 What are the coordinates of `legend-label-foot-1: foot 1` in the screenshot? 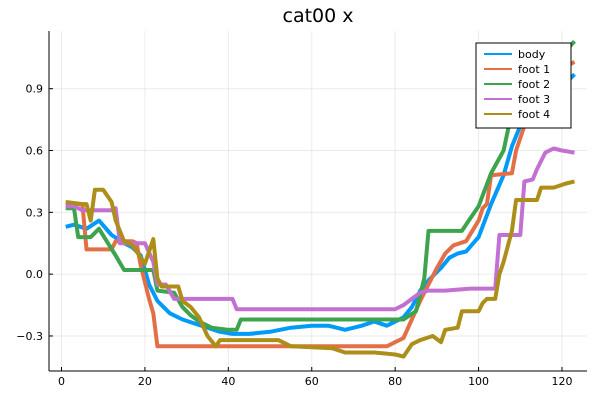 It's located at (534, 69).